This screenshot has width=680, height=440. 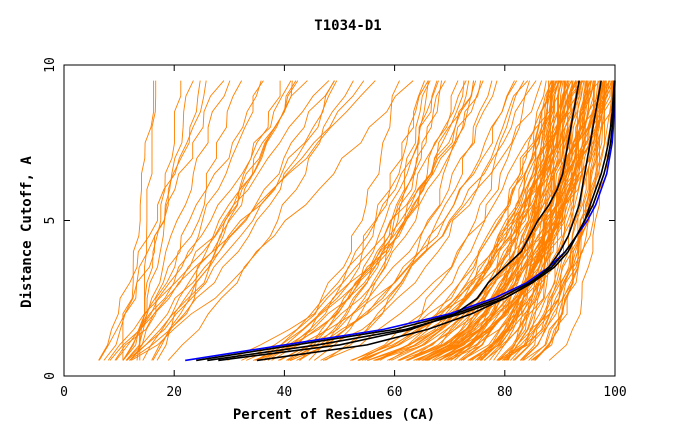 I want to click on y-tick-label: 5, so click(x=50, y=221).